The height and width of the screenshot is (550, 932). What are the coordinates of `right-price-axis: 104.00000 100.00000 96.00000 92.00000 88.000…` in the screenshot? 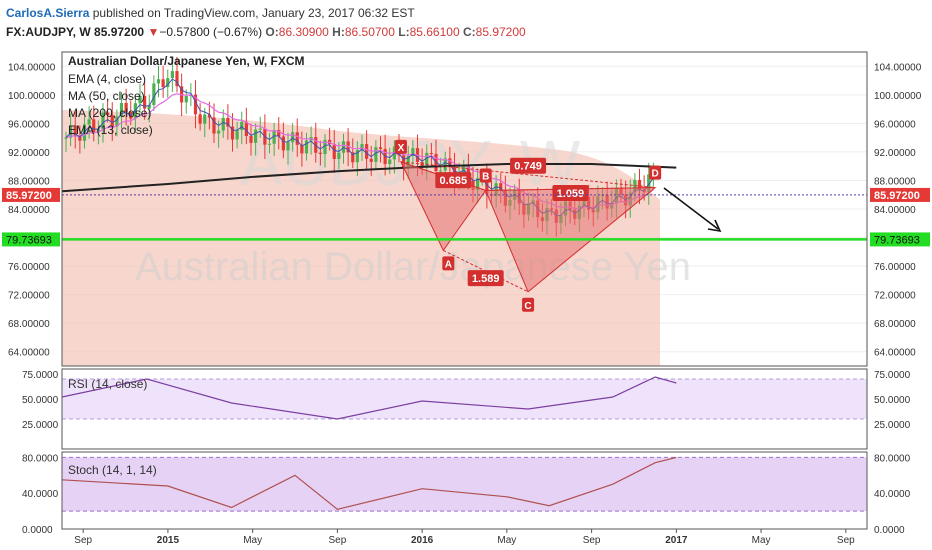 It's located at (898, 299).